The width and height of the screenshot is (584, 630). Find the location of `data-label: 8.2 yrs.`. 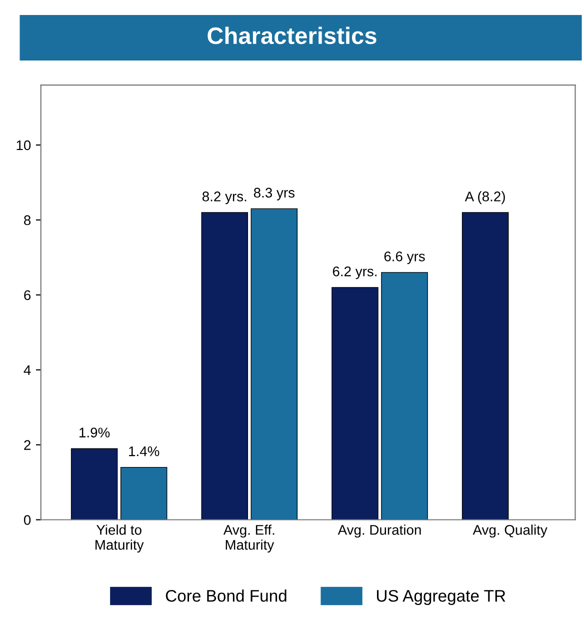

data-label: 8.2 yrs. is located at coordinates (224, 198).